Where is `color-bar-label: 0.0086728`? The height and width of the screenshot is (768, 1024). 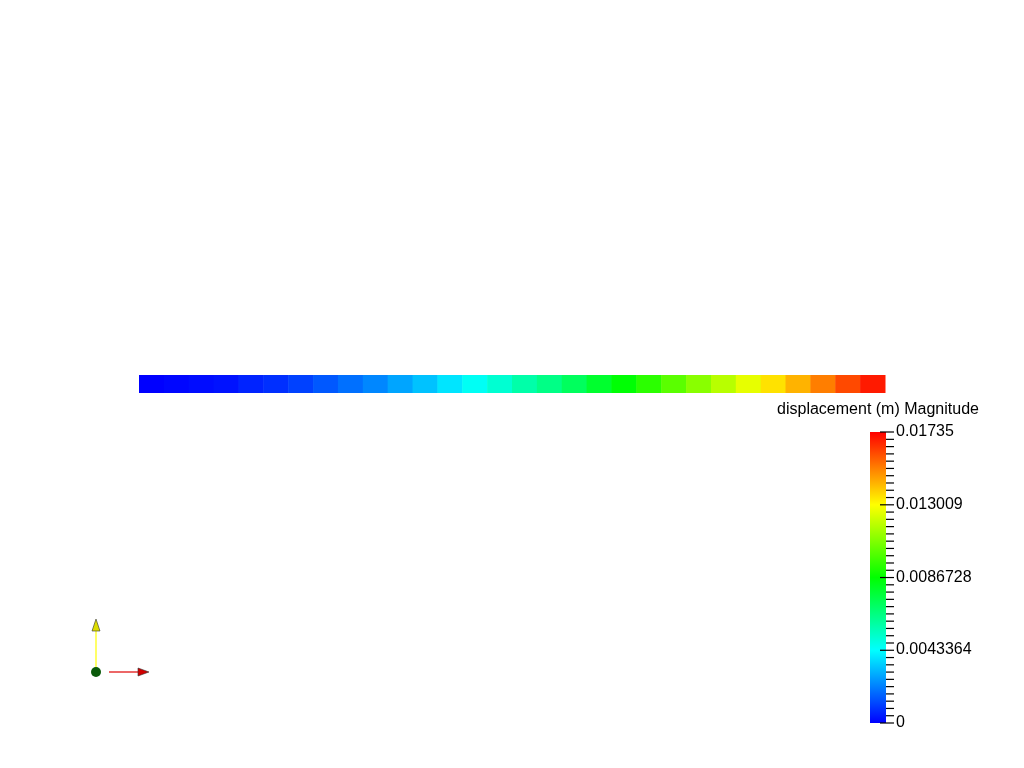 color-bar-label: 0.0086728 is located at coordinates (934, 576).